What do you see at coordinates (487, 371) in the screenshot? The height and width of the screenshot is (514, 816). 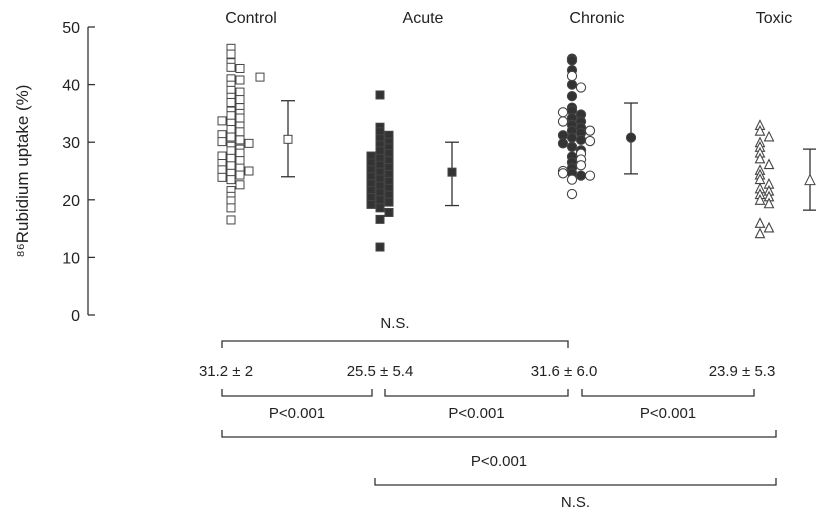 I see `group-statistics: 31.2 ± 2 25.5 ± 5.4 31.6 ± 6.0 23.9 ± 5.3` at bounding box center [487, 371].